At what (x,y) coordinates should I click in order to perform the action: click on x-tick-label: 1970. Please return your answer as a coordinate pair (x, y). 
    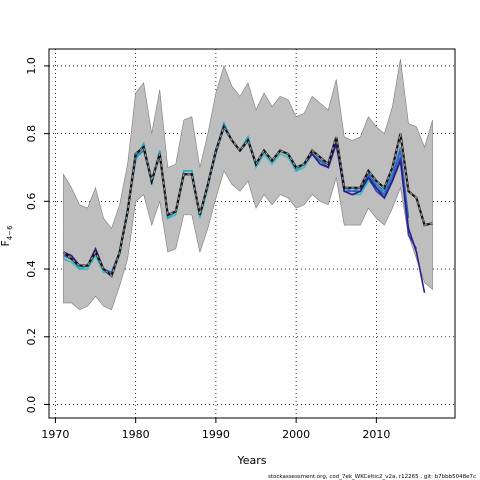
    Looking at the image, I should click on (55, 434).